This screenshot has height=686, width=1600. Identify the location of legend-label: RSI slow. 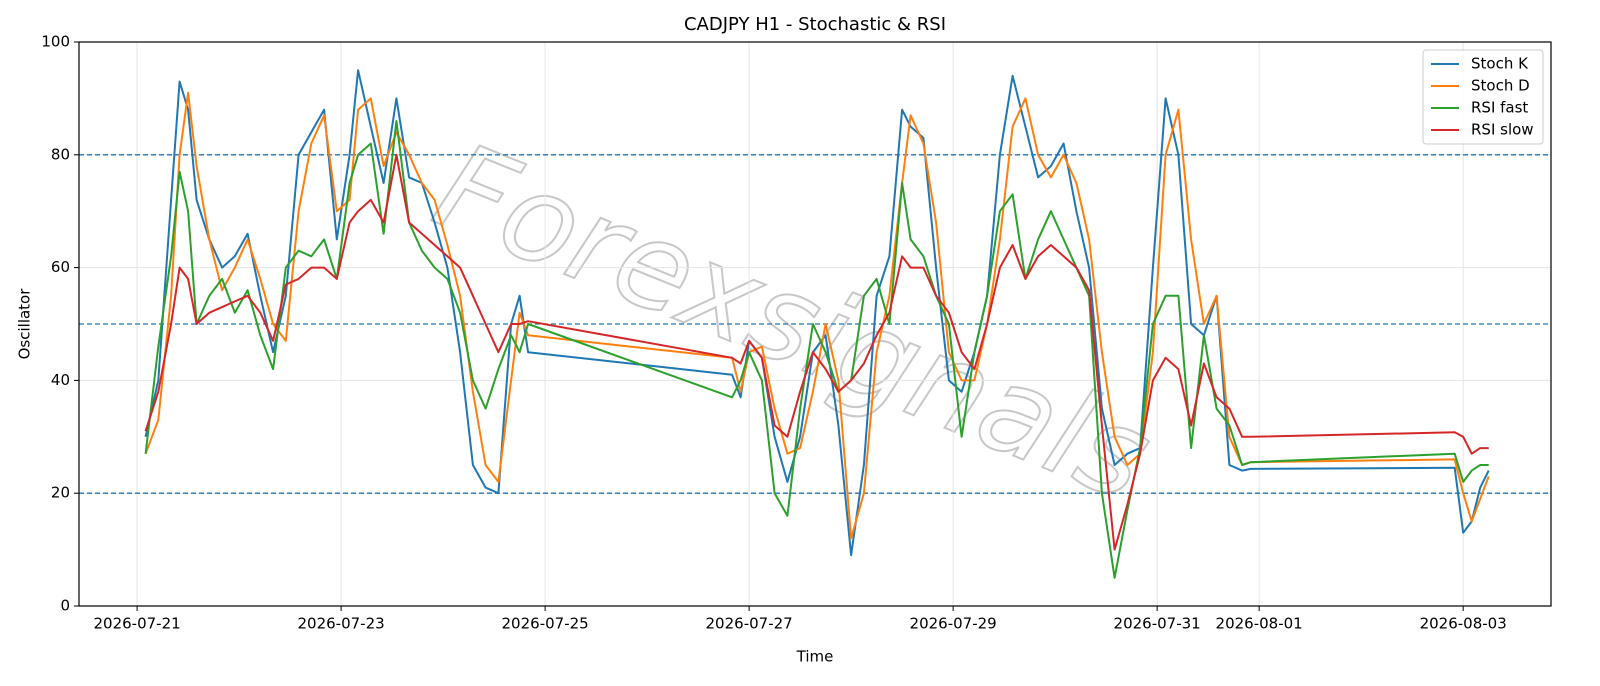
(1502, 130).